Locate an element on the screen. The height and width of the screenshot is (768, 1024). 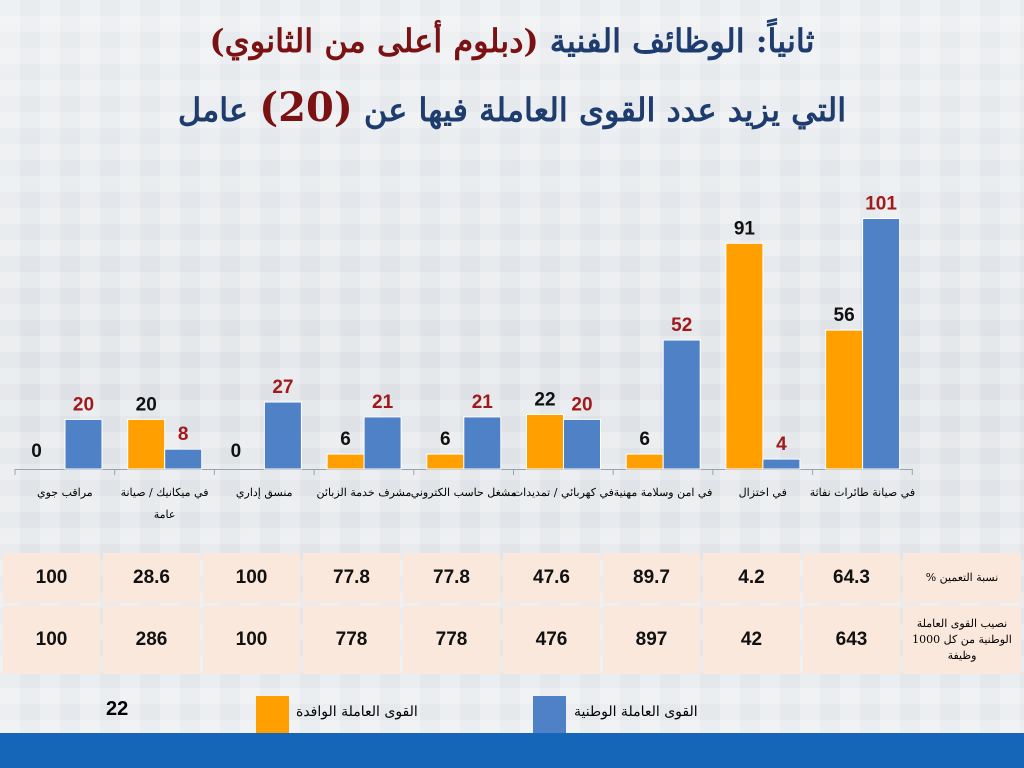
title-text-a: ثانياً: الوظائف الفنية is located at coordinates (682, 41).